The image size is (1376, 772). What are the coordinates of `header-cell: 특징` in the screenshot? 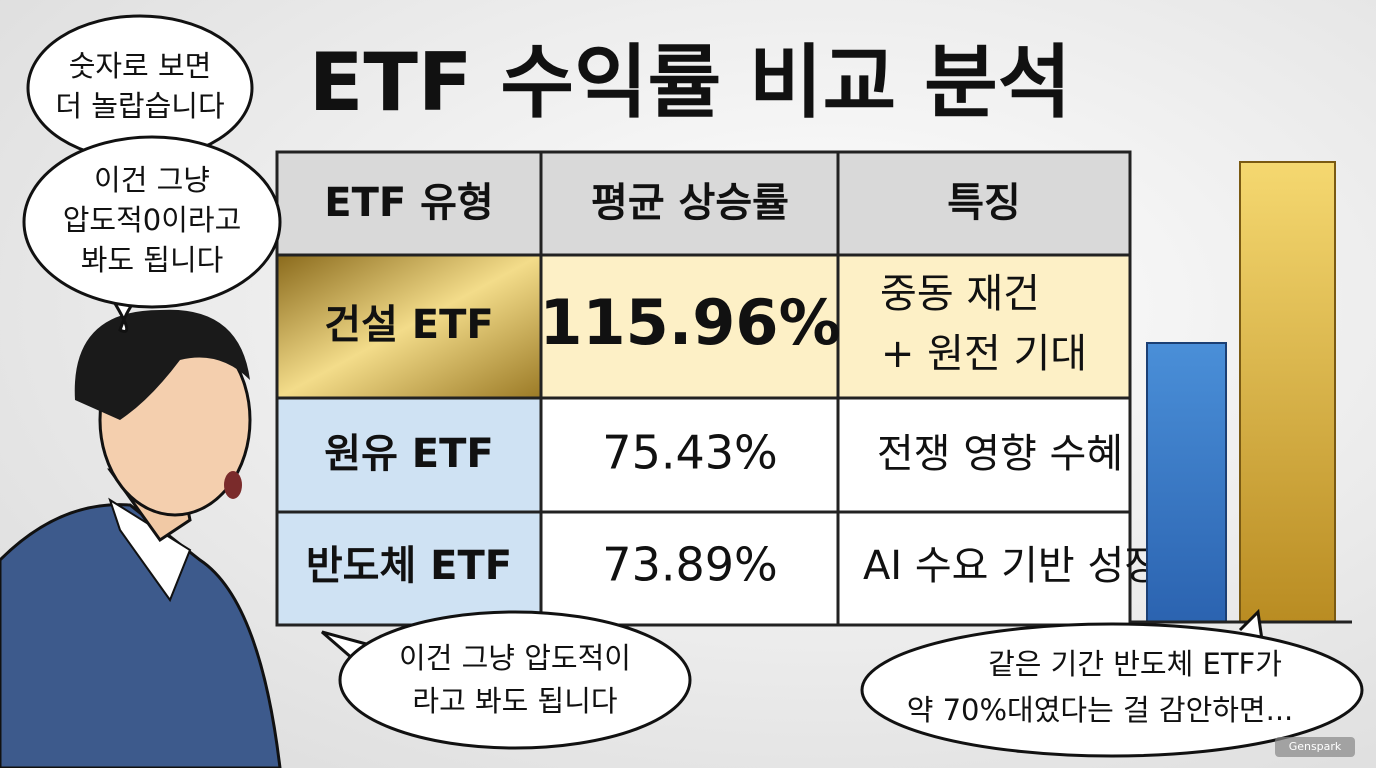 It's located at (984, 203).